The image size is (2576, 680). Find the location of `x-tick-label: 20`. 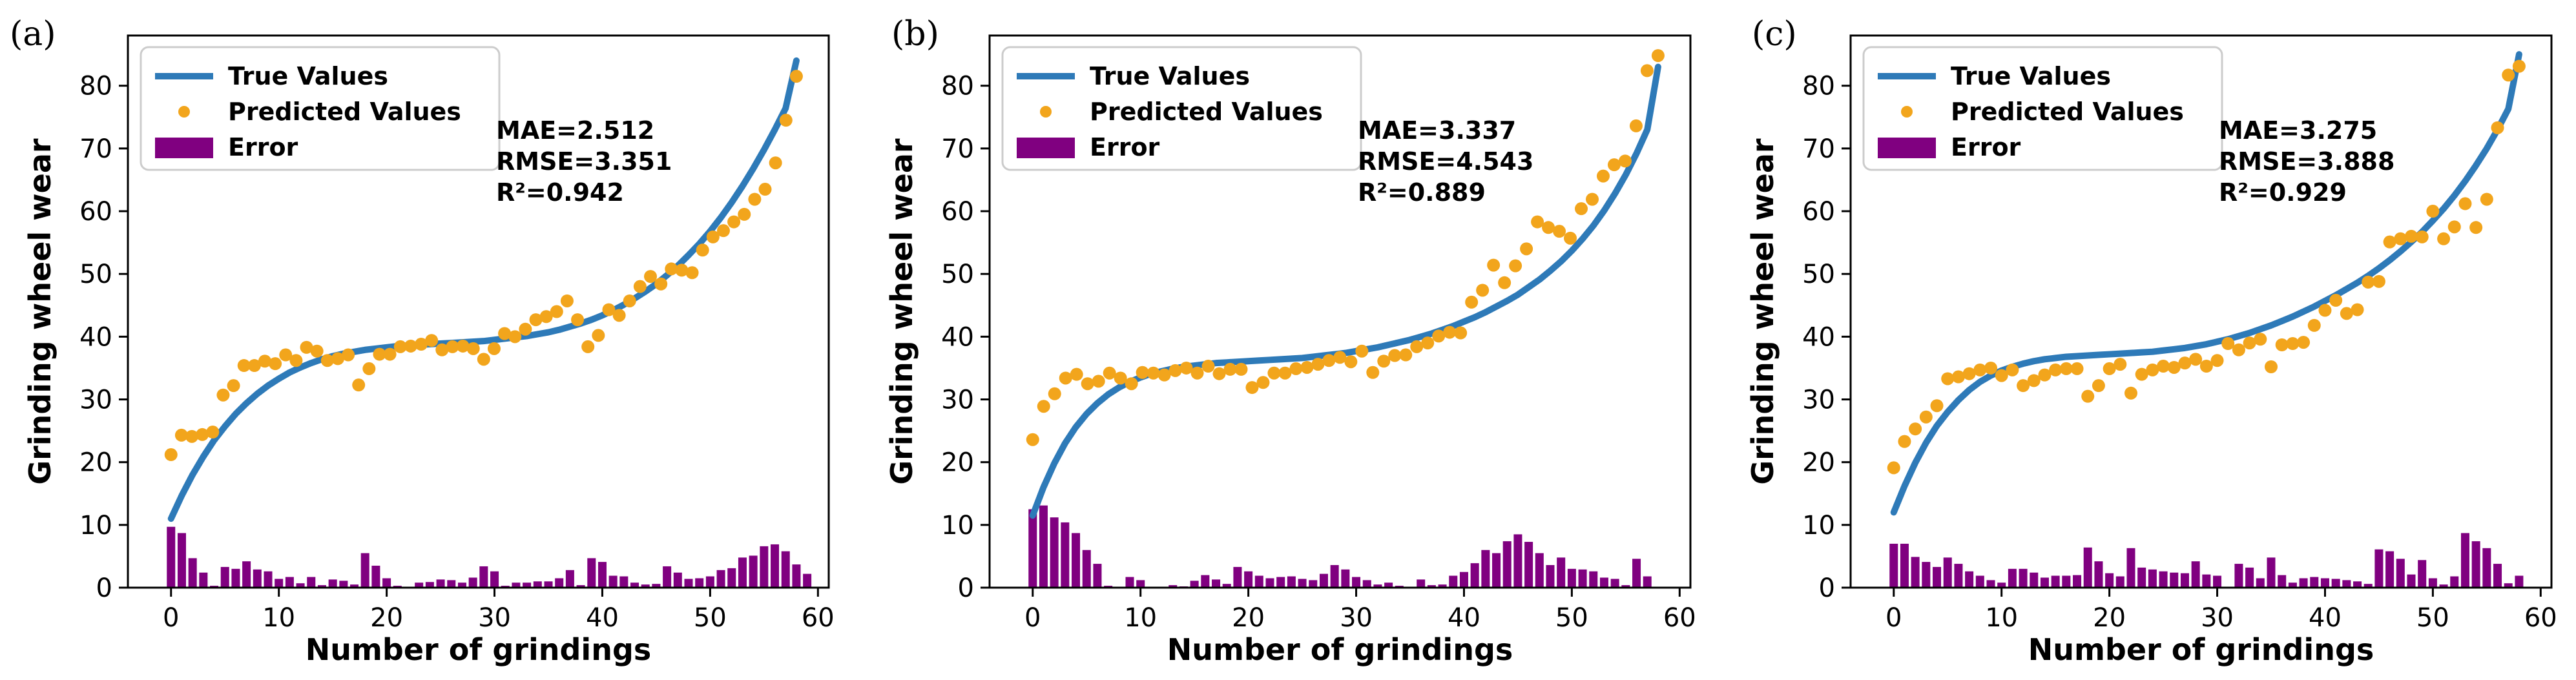

x-tick-label: 20 is located at coordinates (386, 618).